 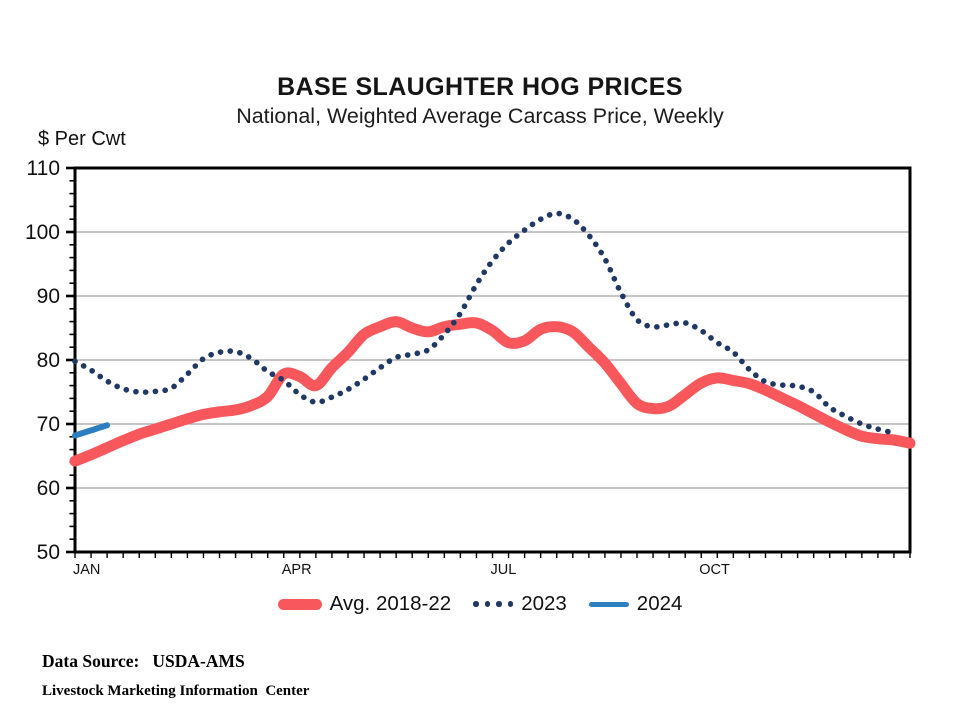 What do you see at coordinates (504, 570) in the screenshot?
I see `x-tick-label-JUL: JUL` at bounding box center [504, 570].